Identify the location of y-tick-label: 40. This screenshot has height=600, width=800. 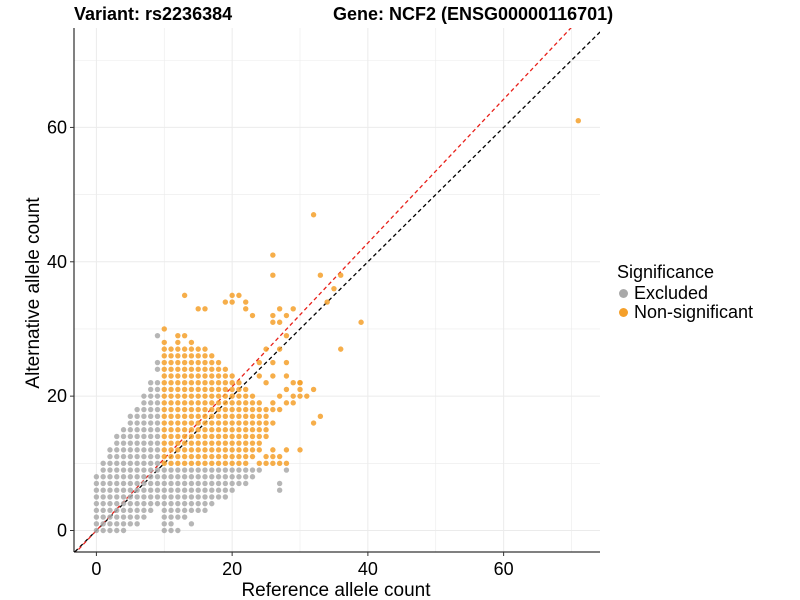
(57, 262).